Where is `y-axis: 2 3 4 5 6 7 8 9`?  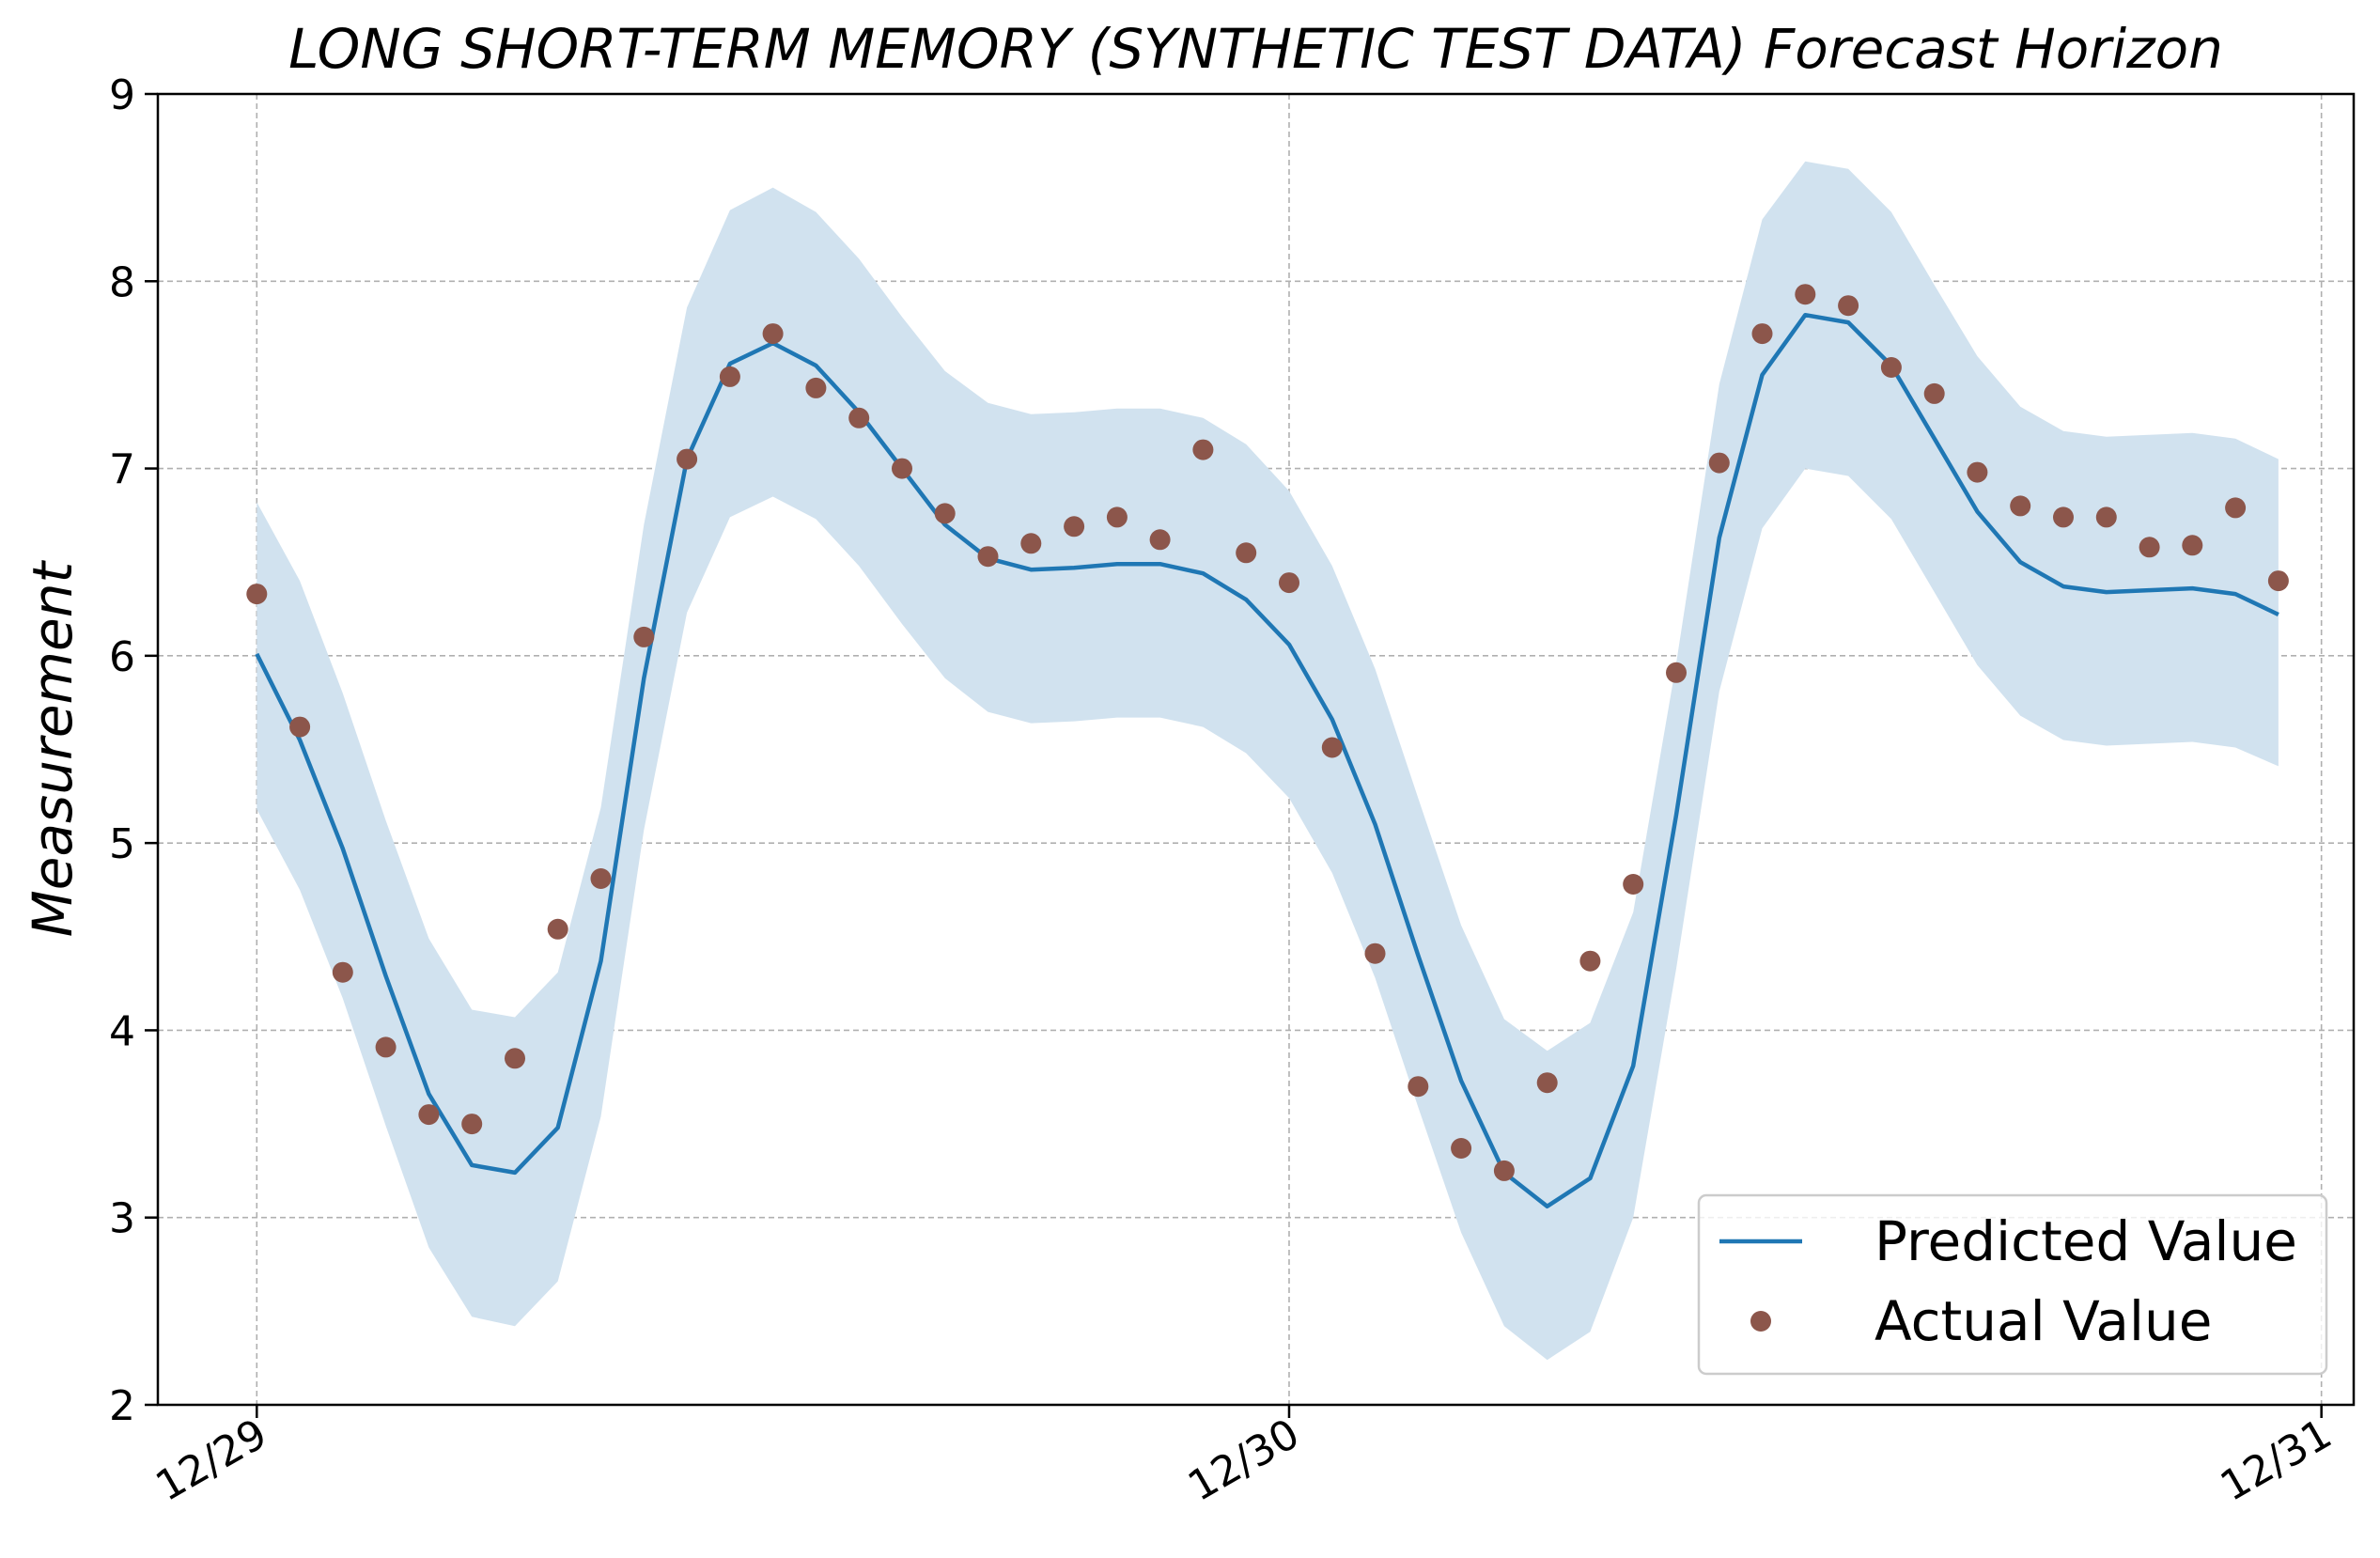 y-axis: 2 3 4 5 6 7 8 9 is located at coordinates (133, 750).